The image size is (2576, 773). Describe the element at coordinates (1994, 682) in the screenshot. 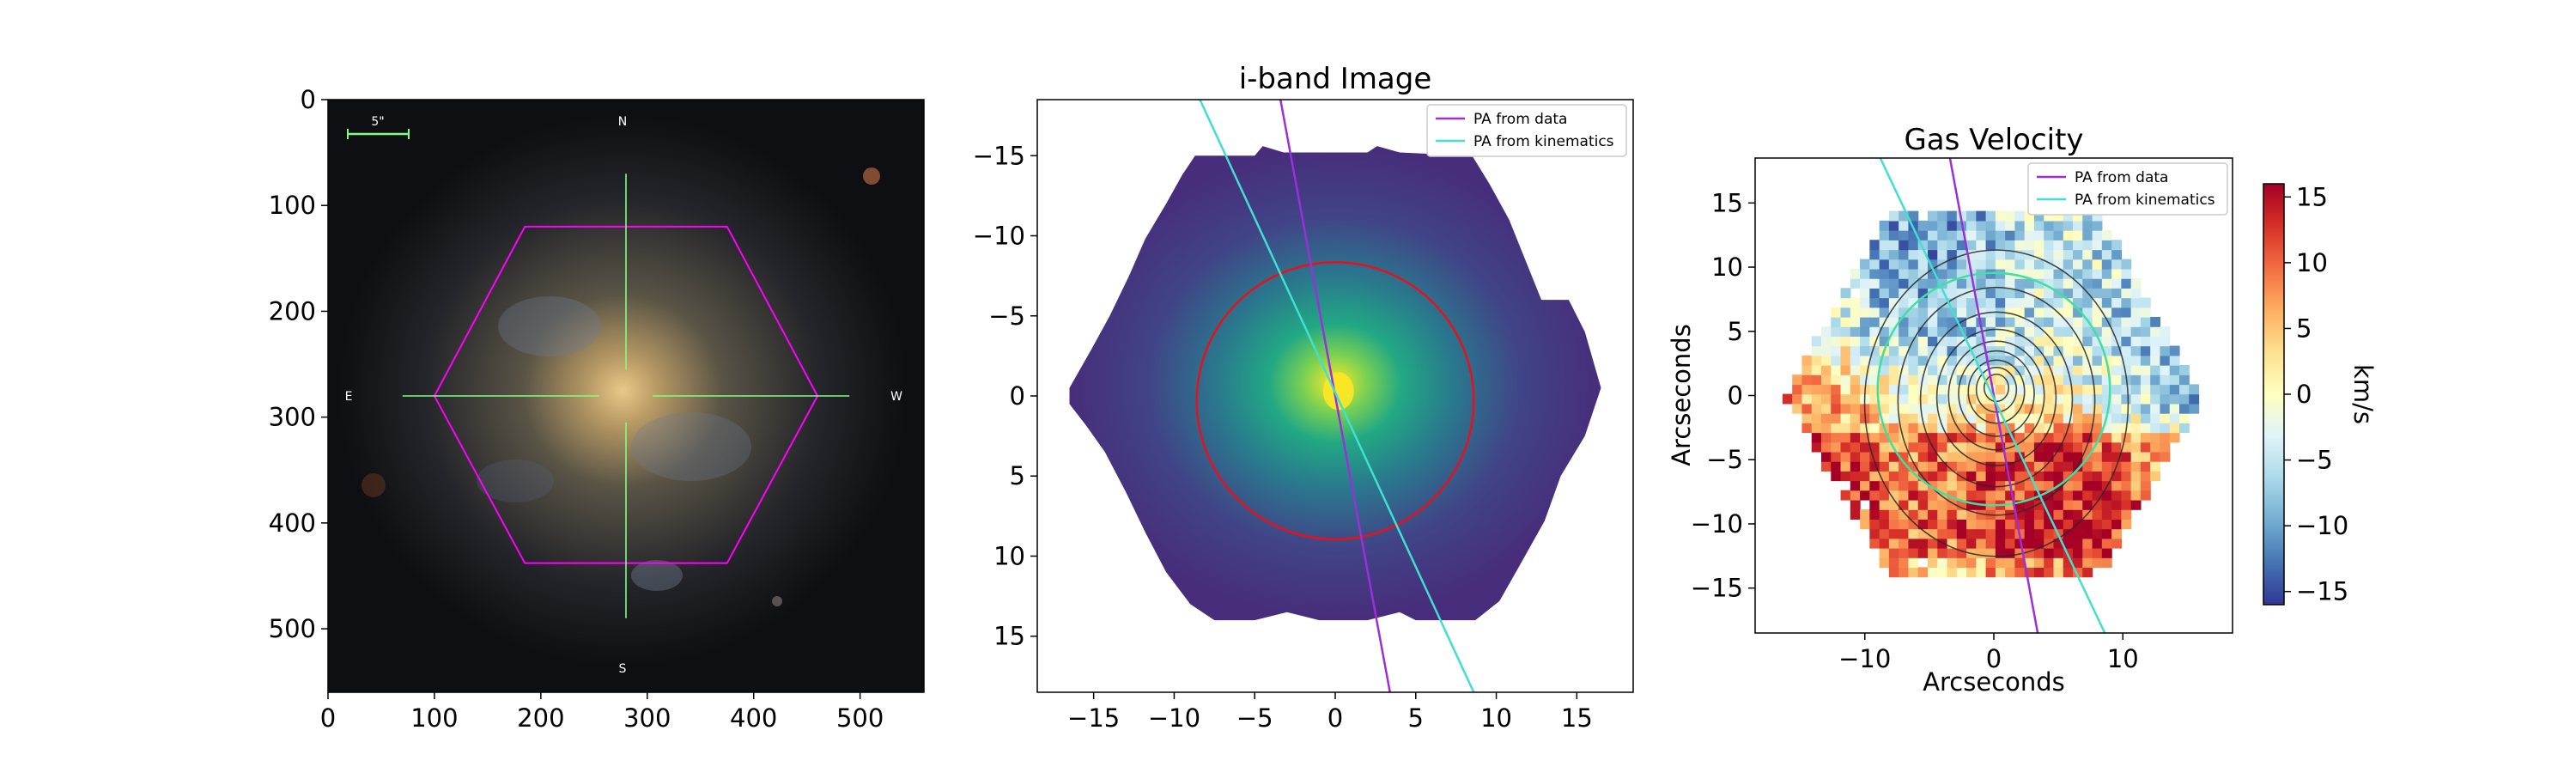

I see `velocity-xlabel: Arcseconds` at that location.